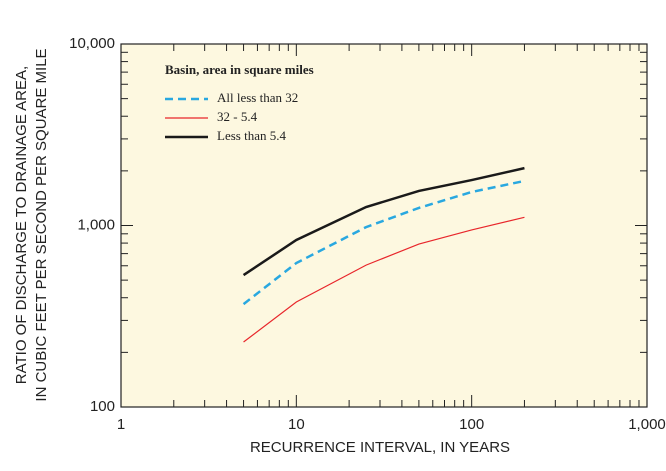 This screenshot has width=666, height=471. What do you see at coordinates (121, 424) in the screenshot?
I see `x-tick-label: 1` at bounding box center [121, 424].